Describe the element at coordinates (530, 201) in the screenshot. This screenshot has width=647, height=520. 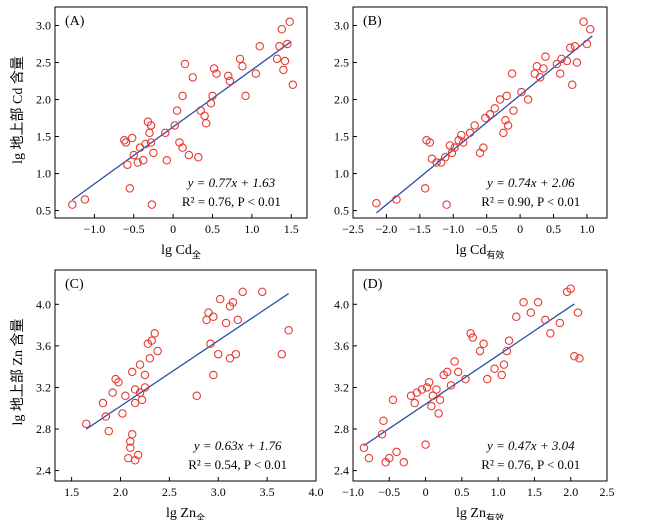
I see `regression-stats: R² = 0.90, P < 0.01` at that location.